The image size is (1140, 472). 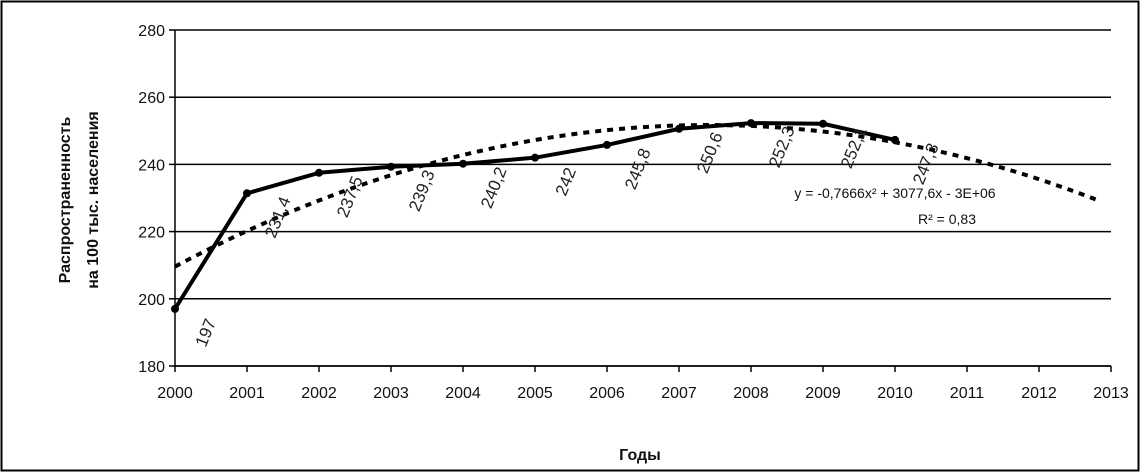 What do you see at coordinates (1111, 393) in the screenshot?
I see `x-tick-label-13: 2013` at bounding box center [1111, 393].